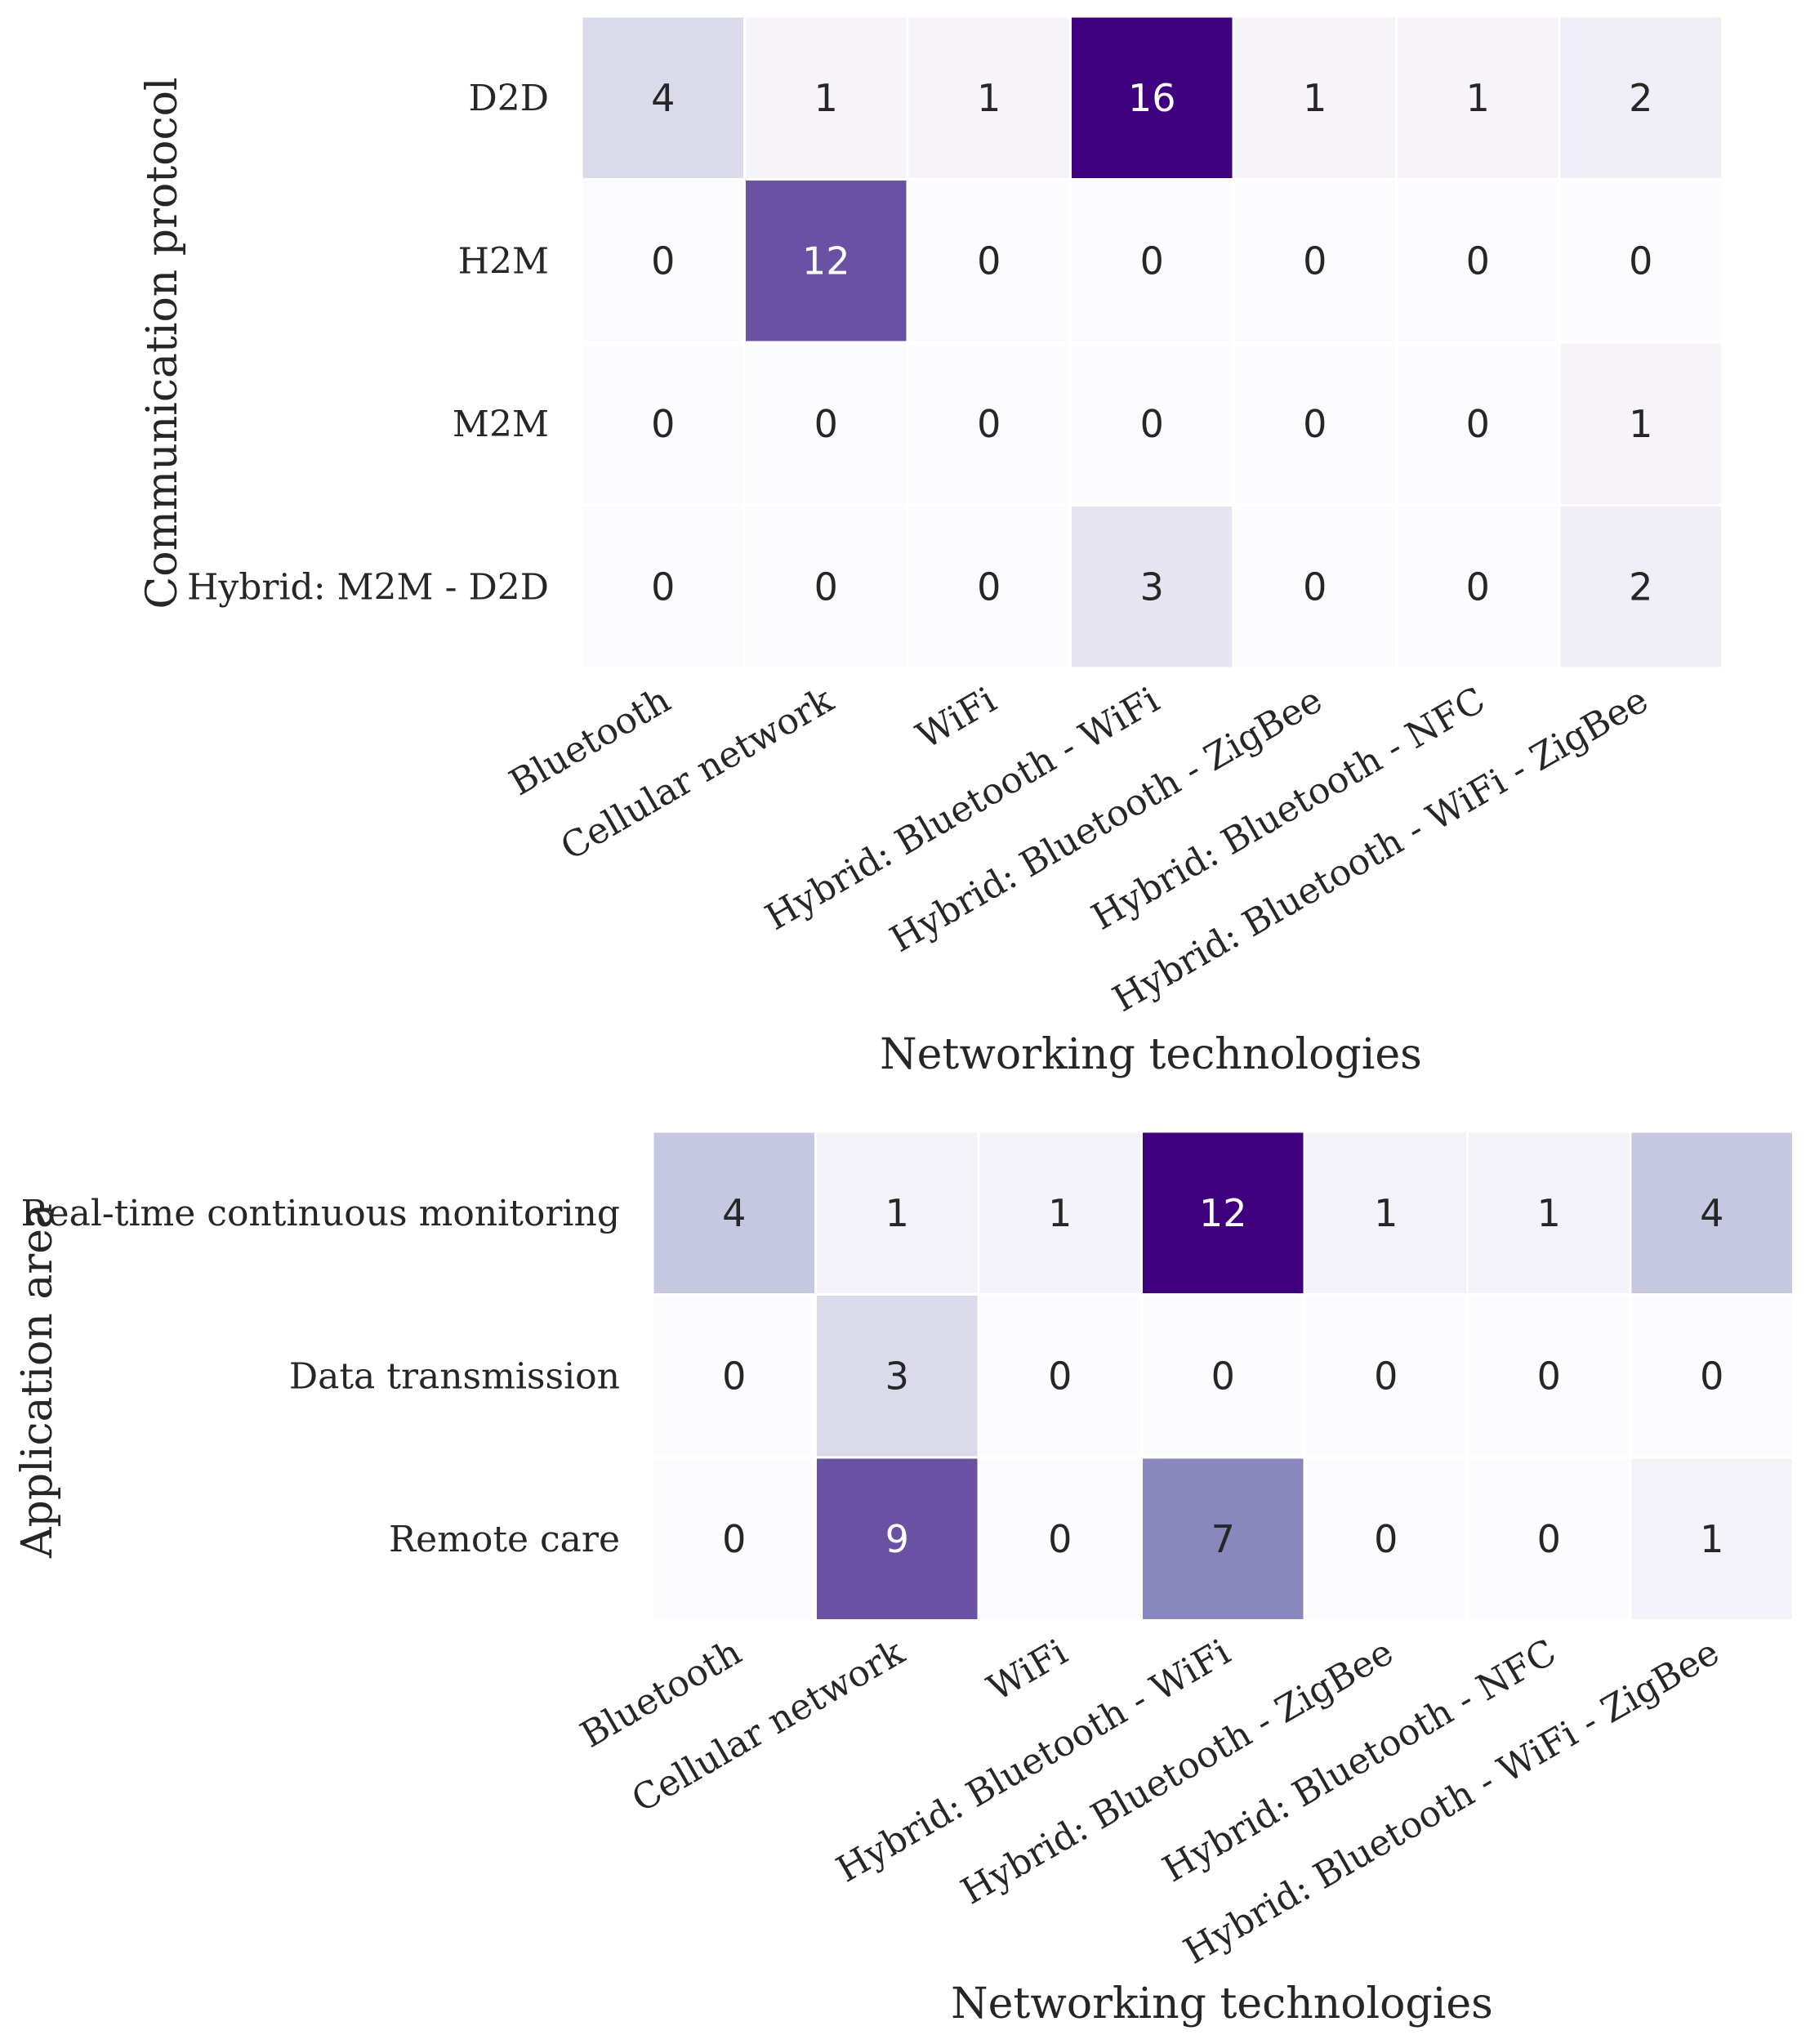 Image resolution: width=1806 pixels, height=2044 pixels. Describe the element at coordinates (162, 343) in the screenshot. I see `y-axis-label: Communication protocol` at that location.